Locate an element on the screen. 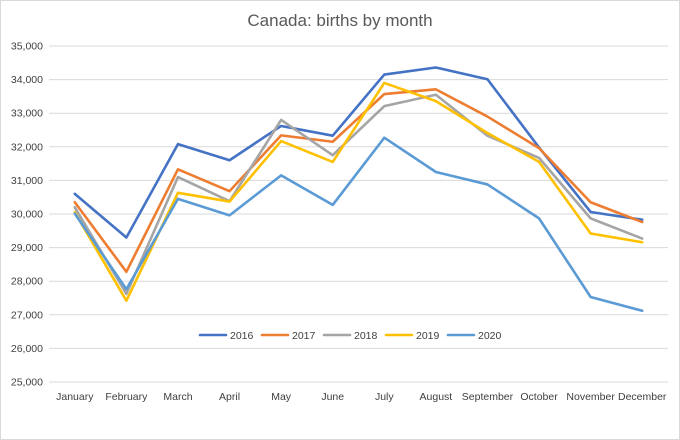  x-tick-label: July is located at coordinates (384, 397).